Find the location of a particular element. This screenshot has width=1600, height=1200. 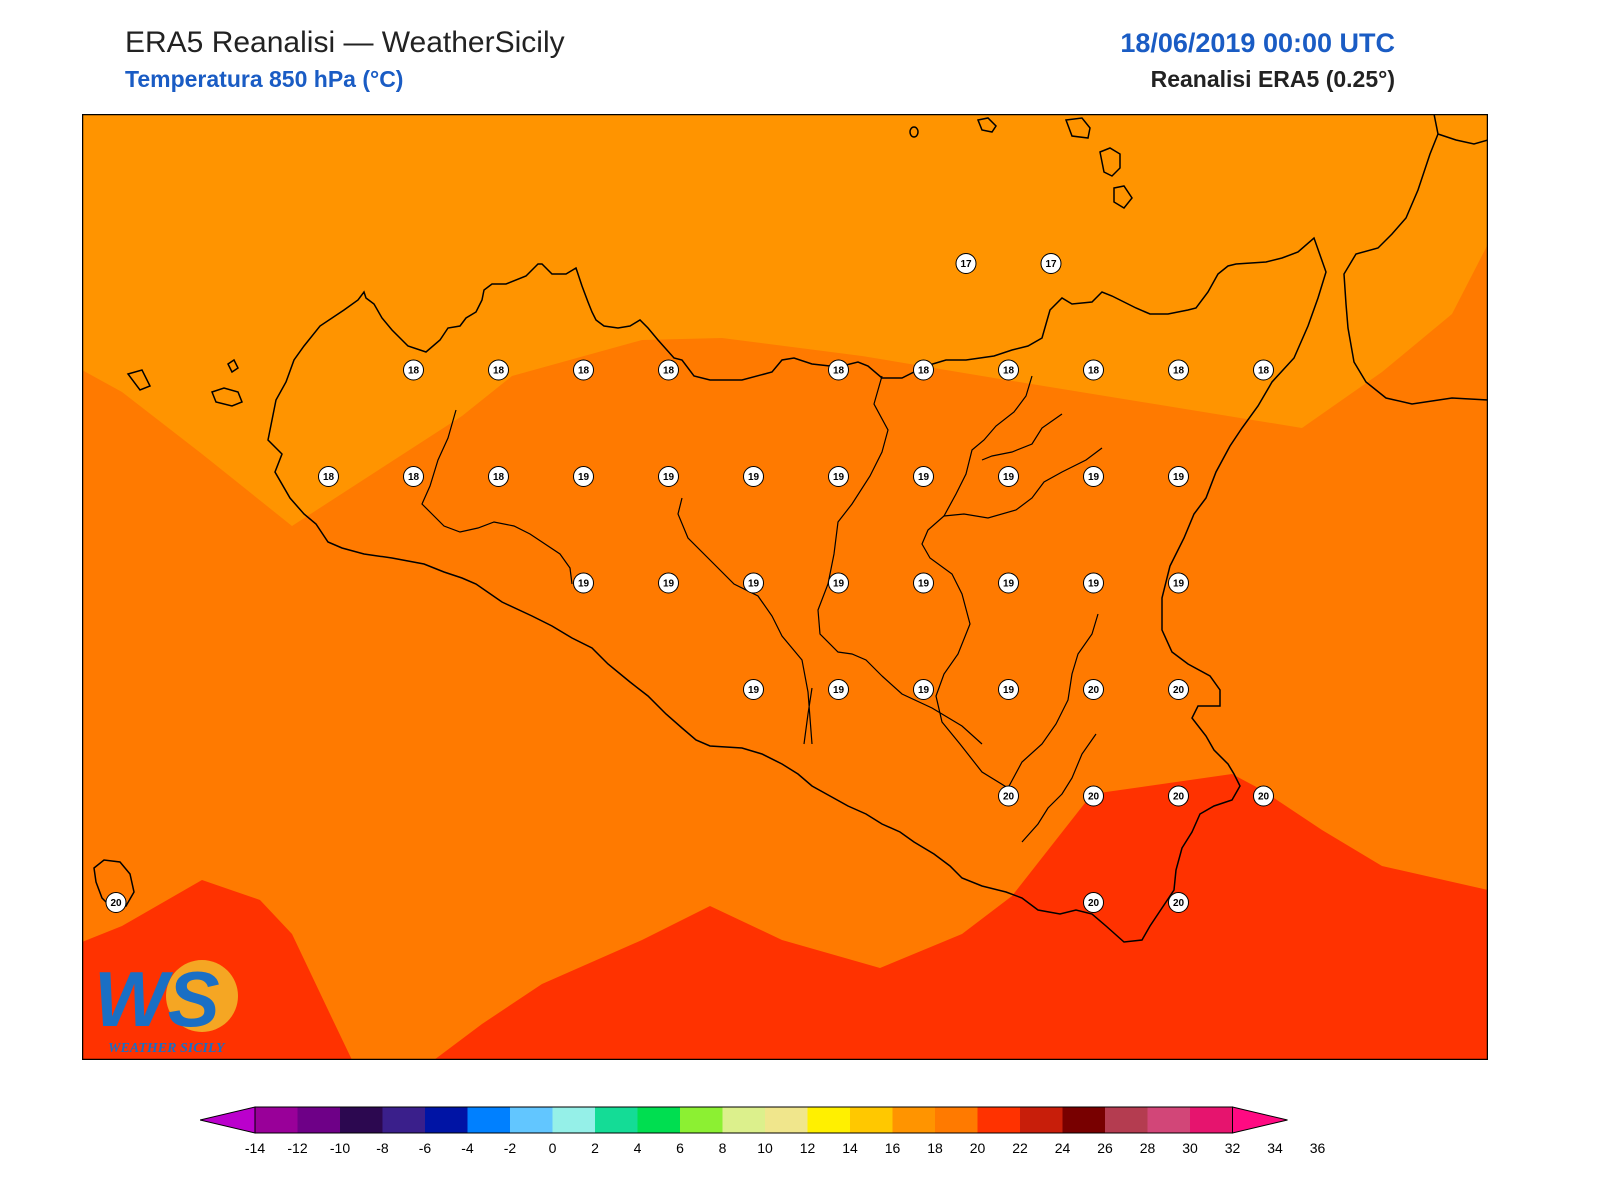

weather-sicily-logo: WS WEATHER SICILY is located at coordinates (166, 1005).